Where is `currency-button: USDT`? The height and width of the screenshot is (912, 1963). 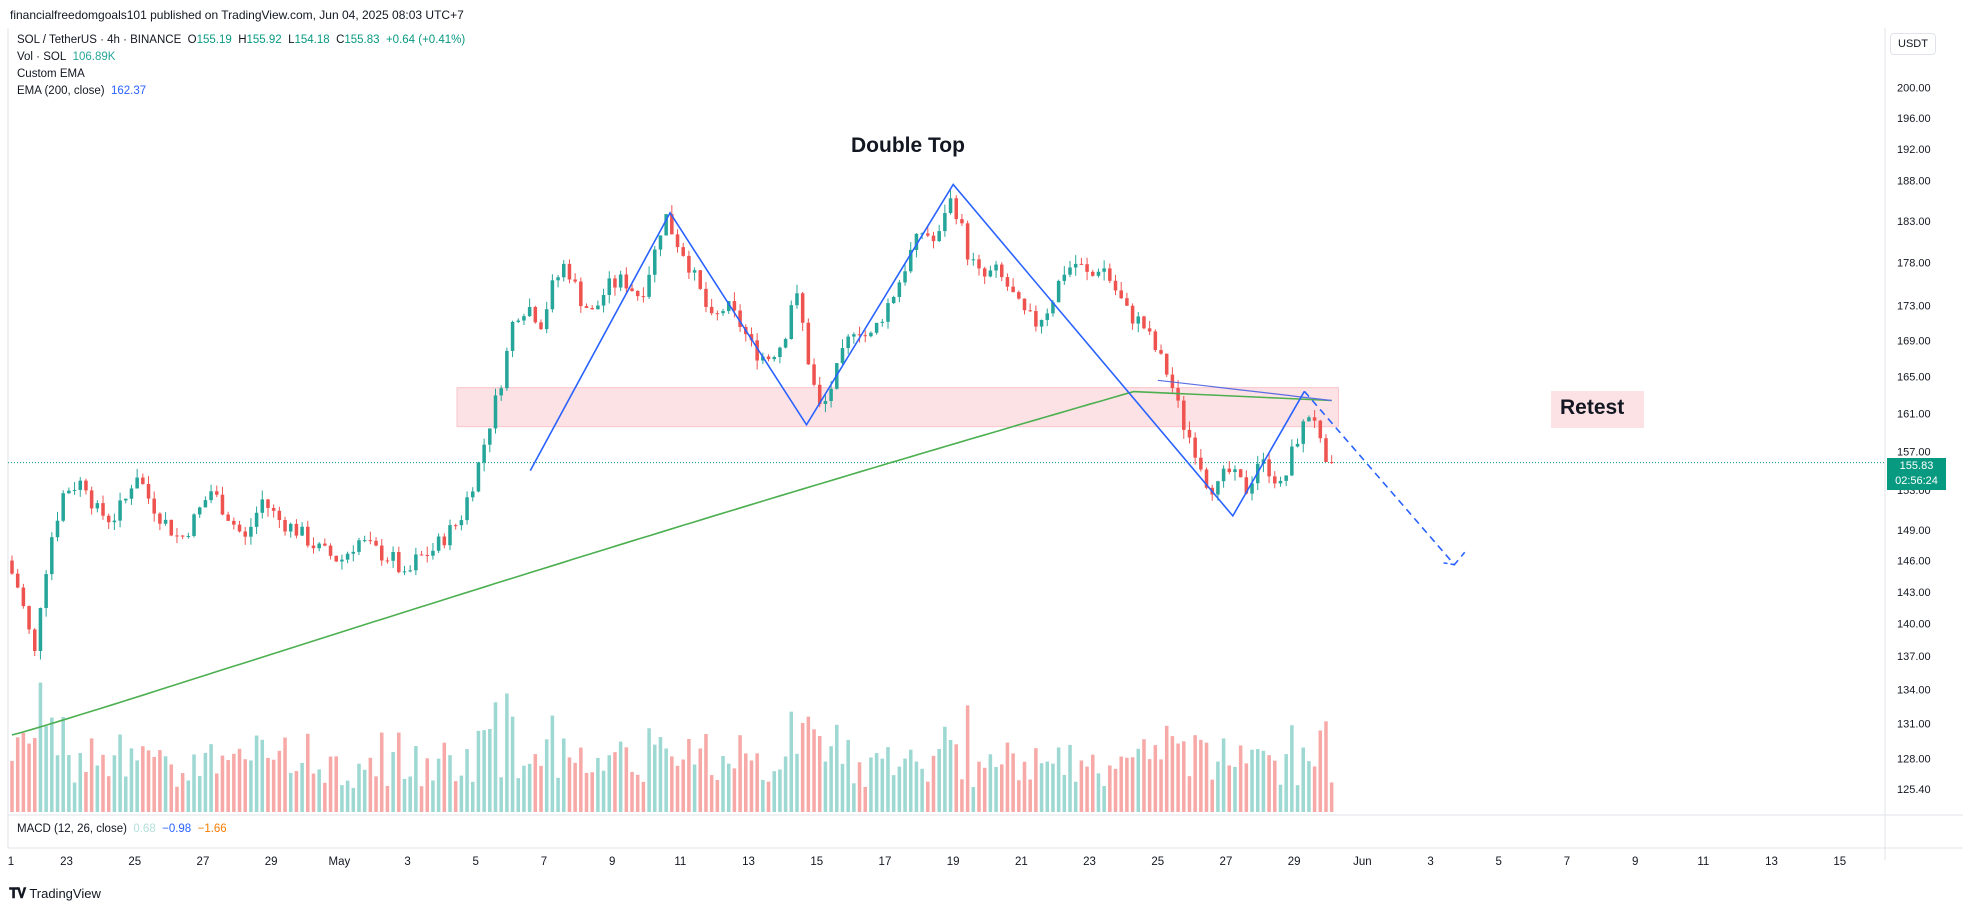 currency-button: USDT is located at coordinates (1913, 44).